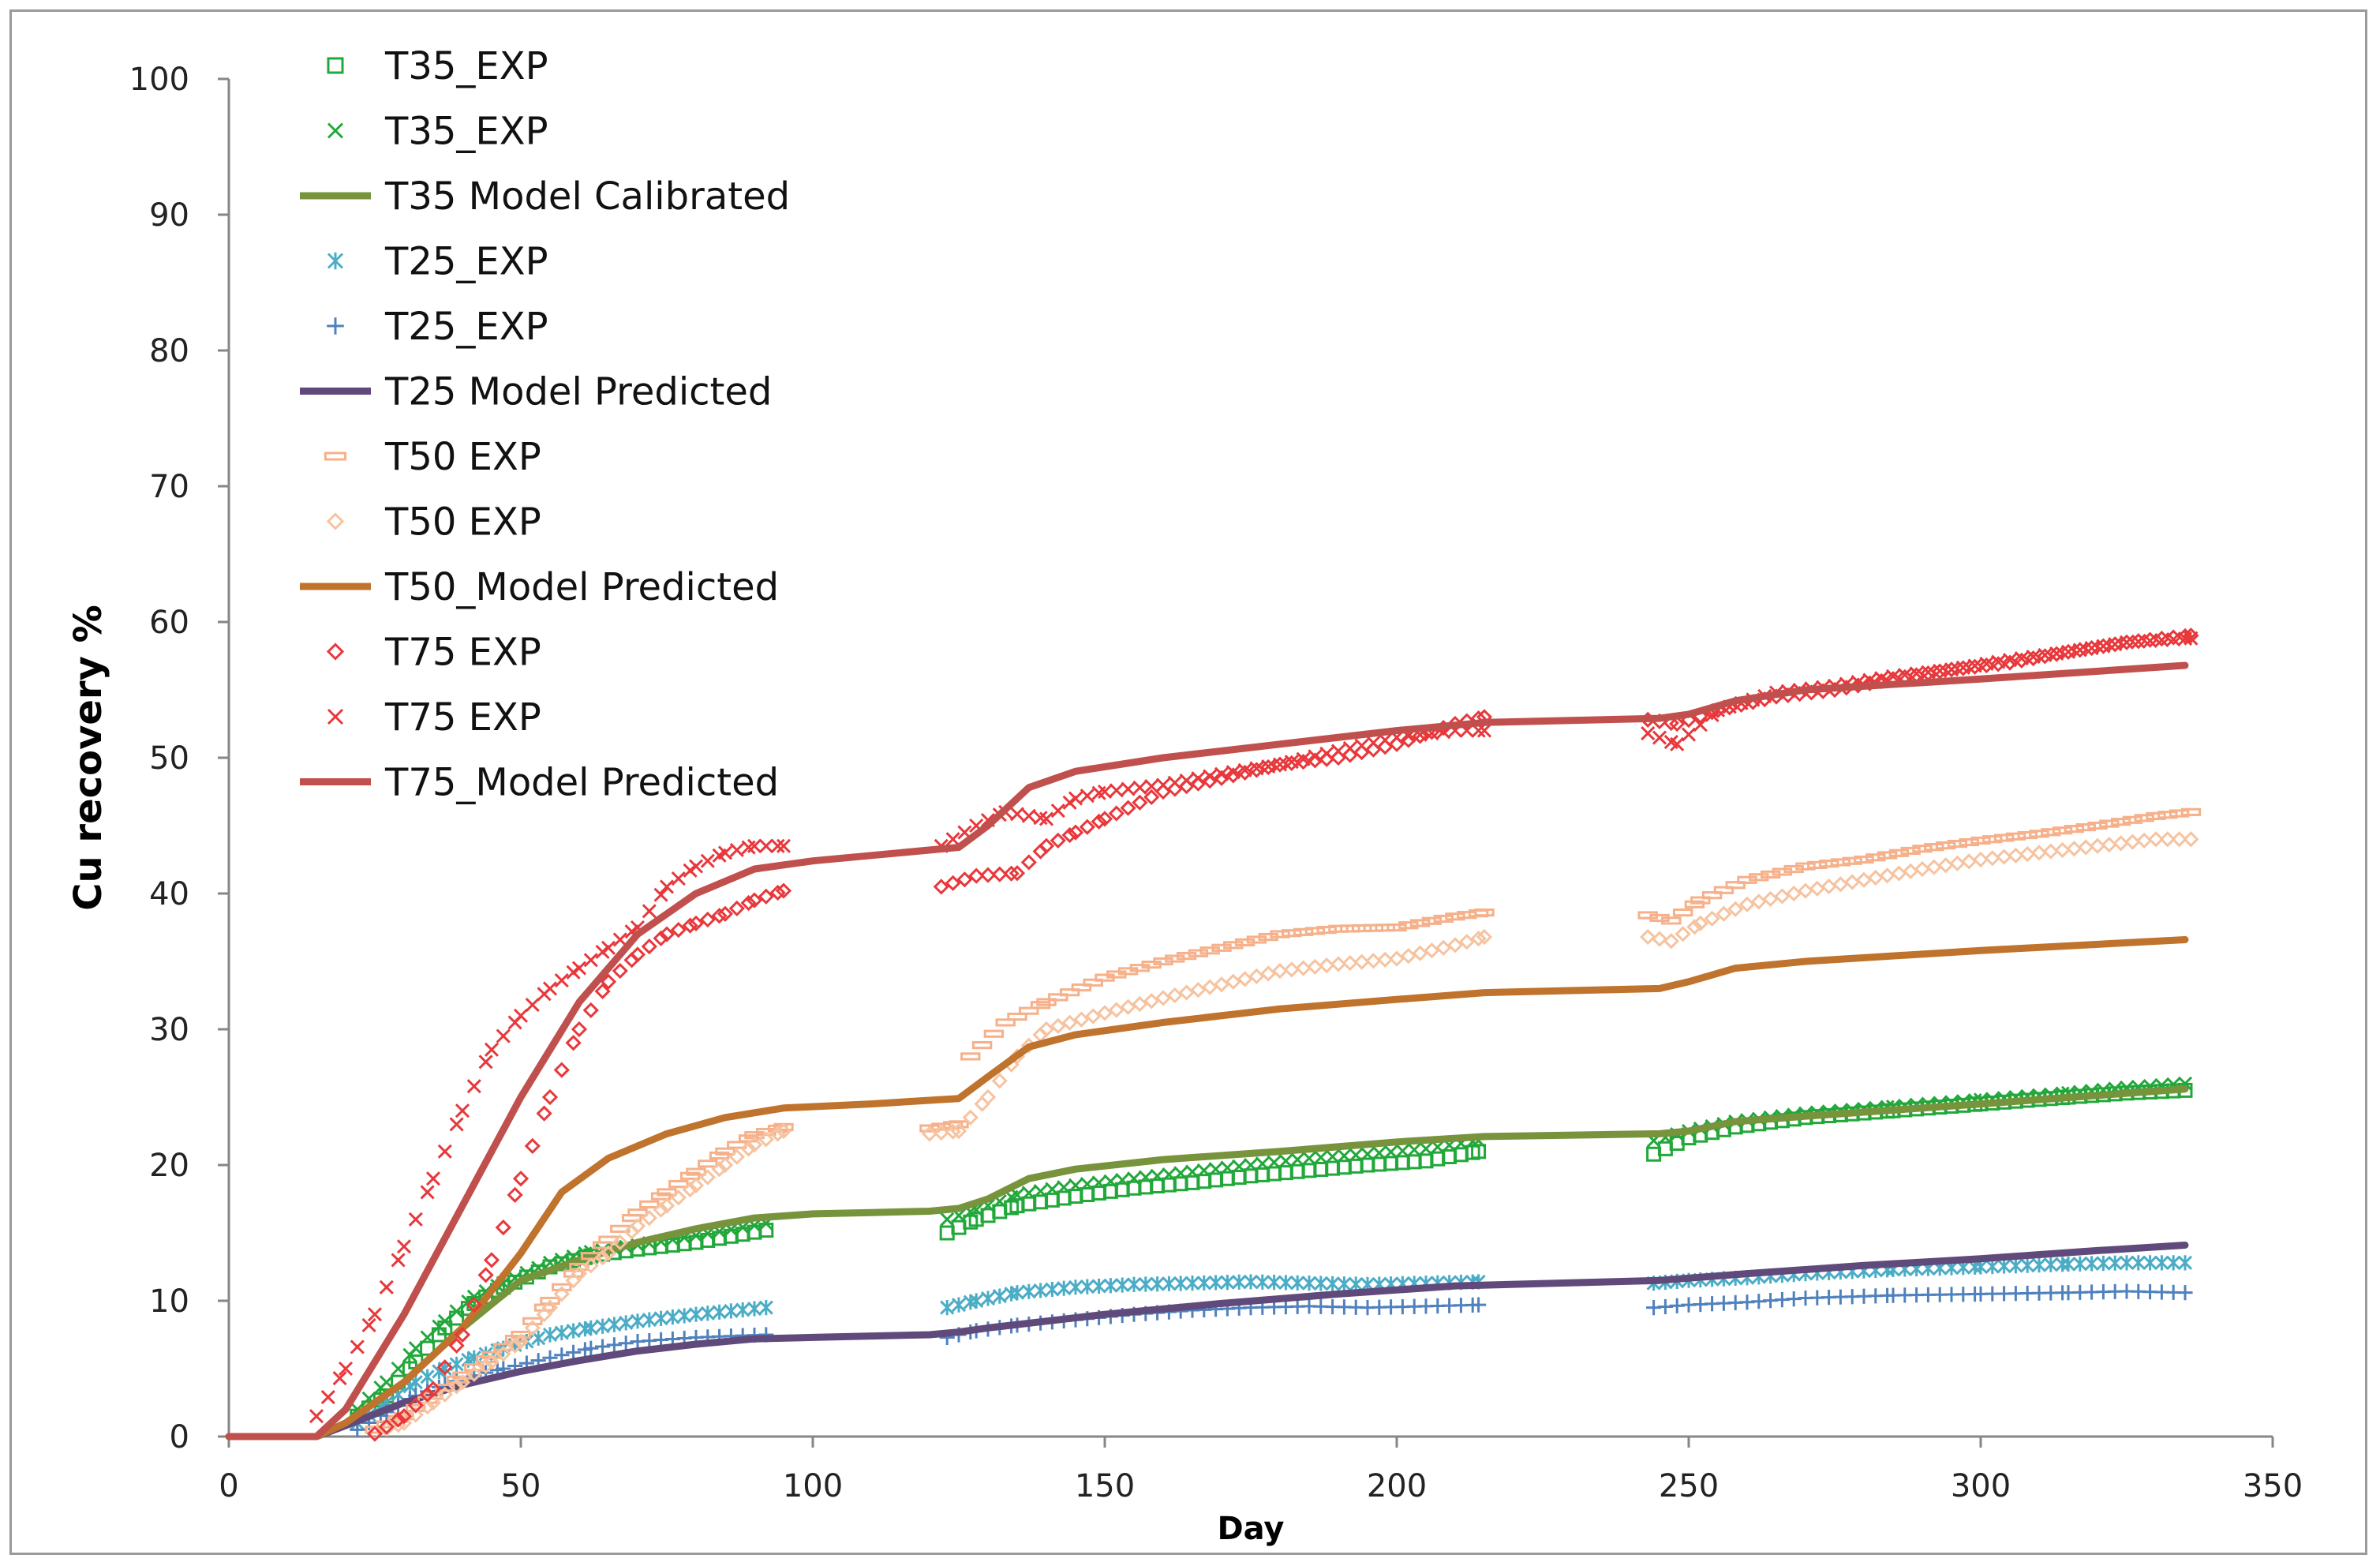 The image size is (2380, 1566). I want to click on legend-label: T75 EXP, so click(462, 718).